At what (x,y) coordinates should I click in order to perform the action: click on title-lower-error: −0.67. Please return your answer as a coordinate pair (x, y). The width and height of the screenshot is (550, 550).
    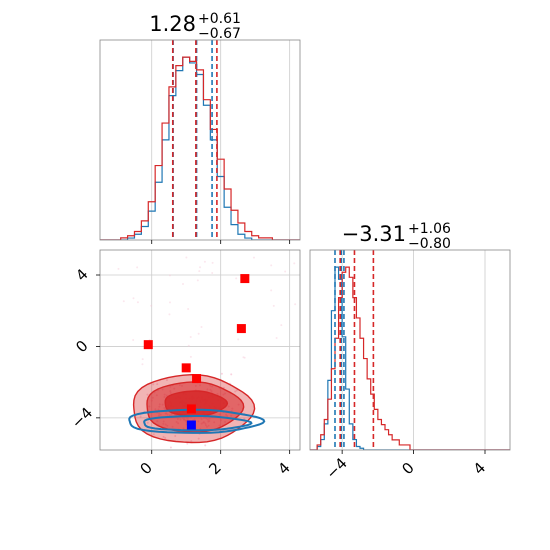
    Looking at the image, I should click on (219, 34).